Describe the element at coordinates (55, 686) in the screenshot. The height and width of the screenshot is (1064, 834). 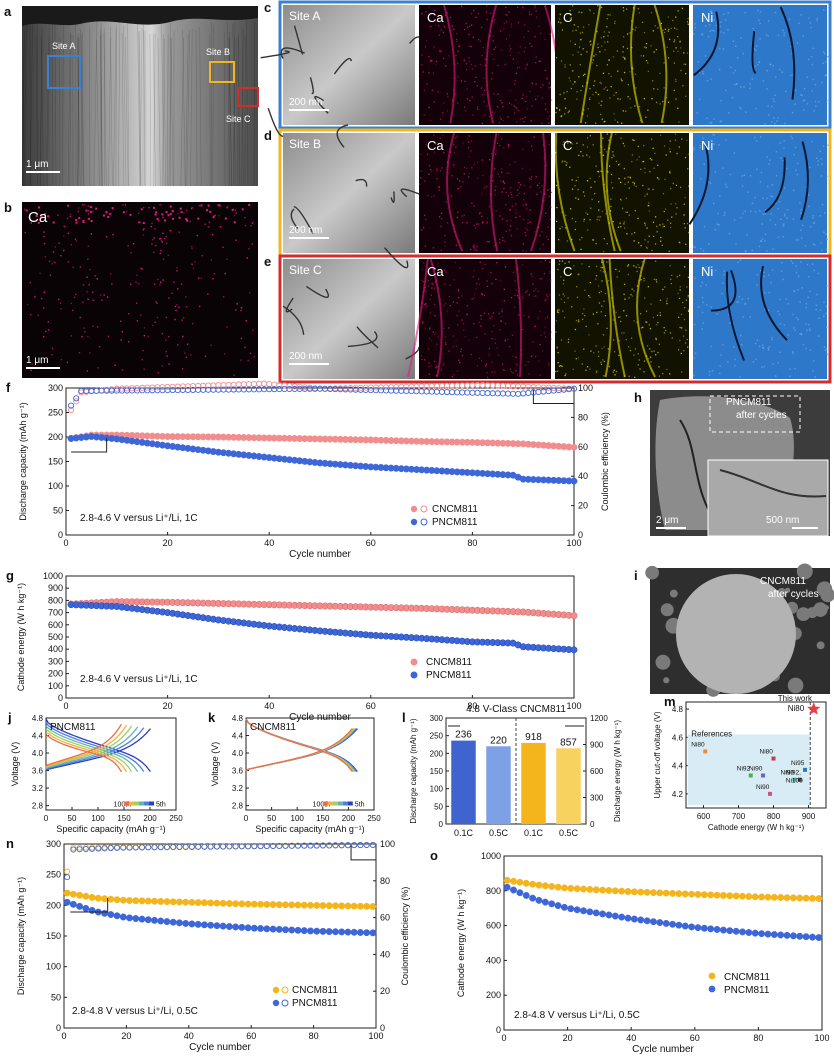
I see `y-tick-label: 100` at that location.